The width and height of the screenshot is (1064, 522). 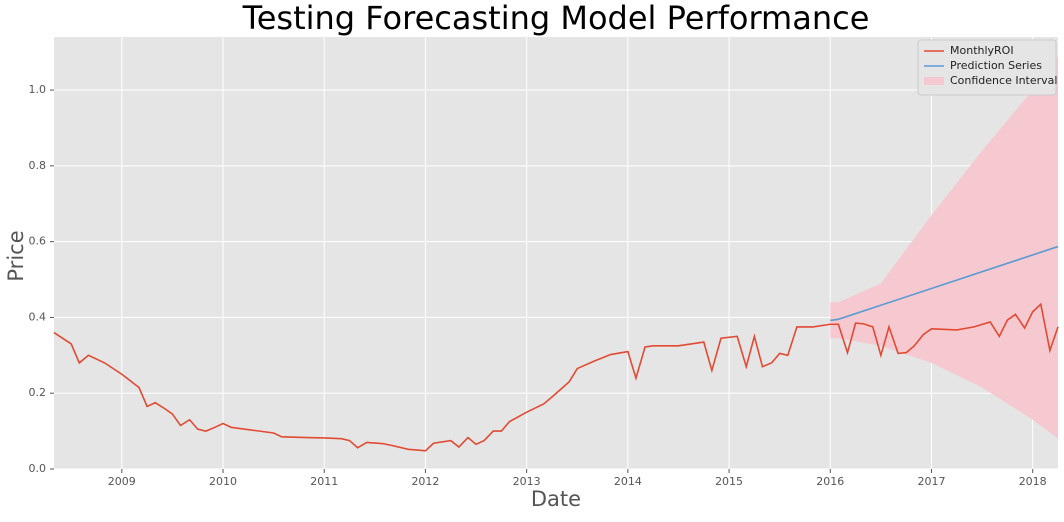 What do you see at coordinates (38, 392) in the screenshot?
I see `y-tick-label: 0.2` at bounding box center [38, 392].